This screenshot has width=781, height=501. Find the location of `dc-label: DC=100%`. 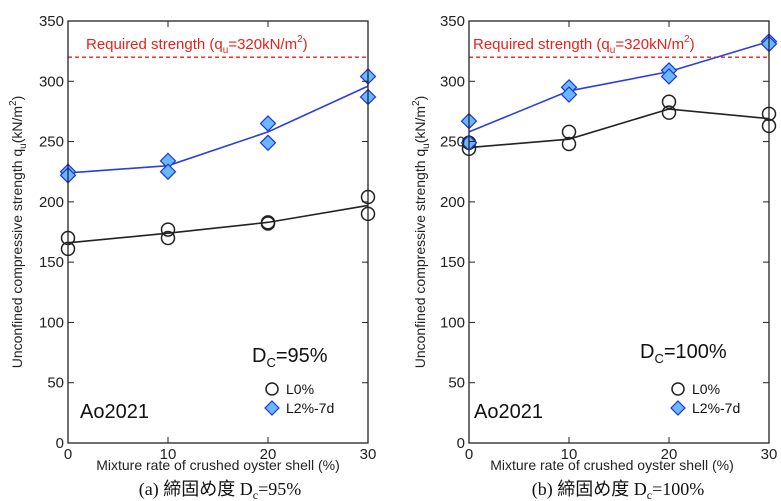

dc-label: DC=100% is located at coordinates (683, 353).